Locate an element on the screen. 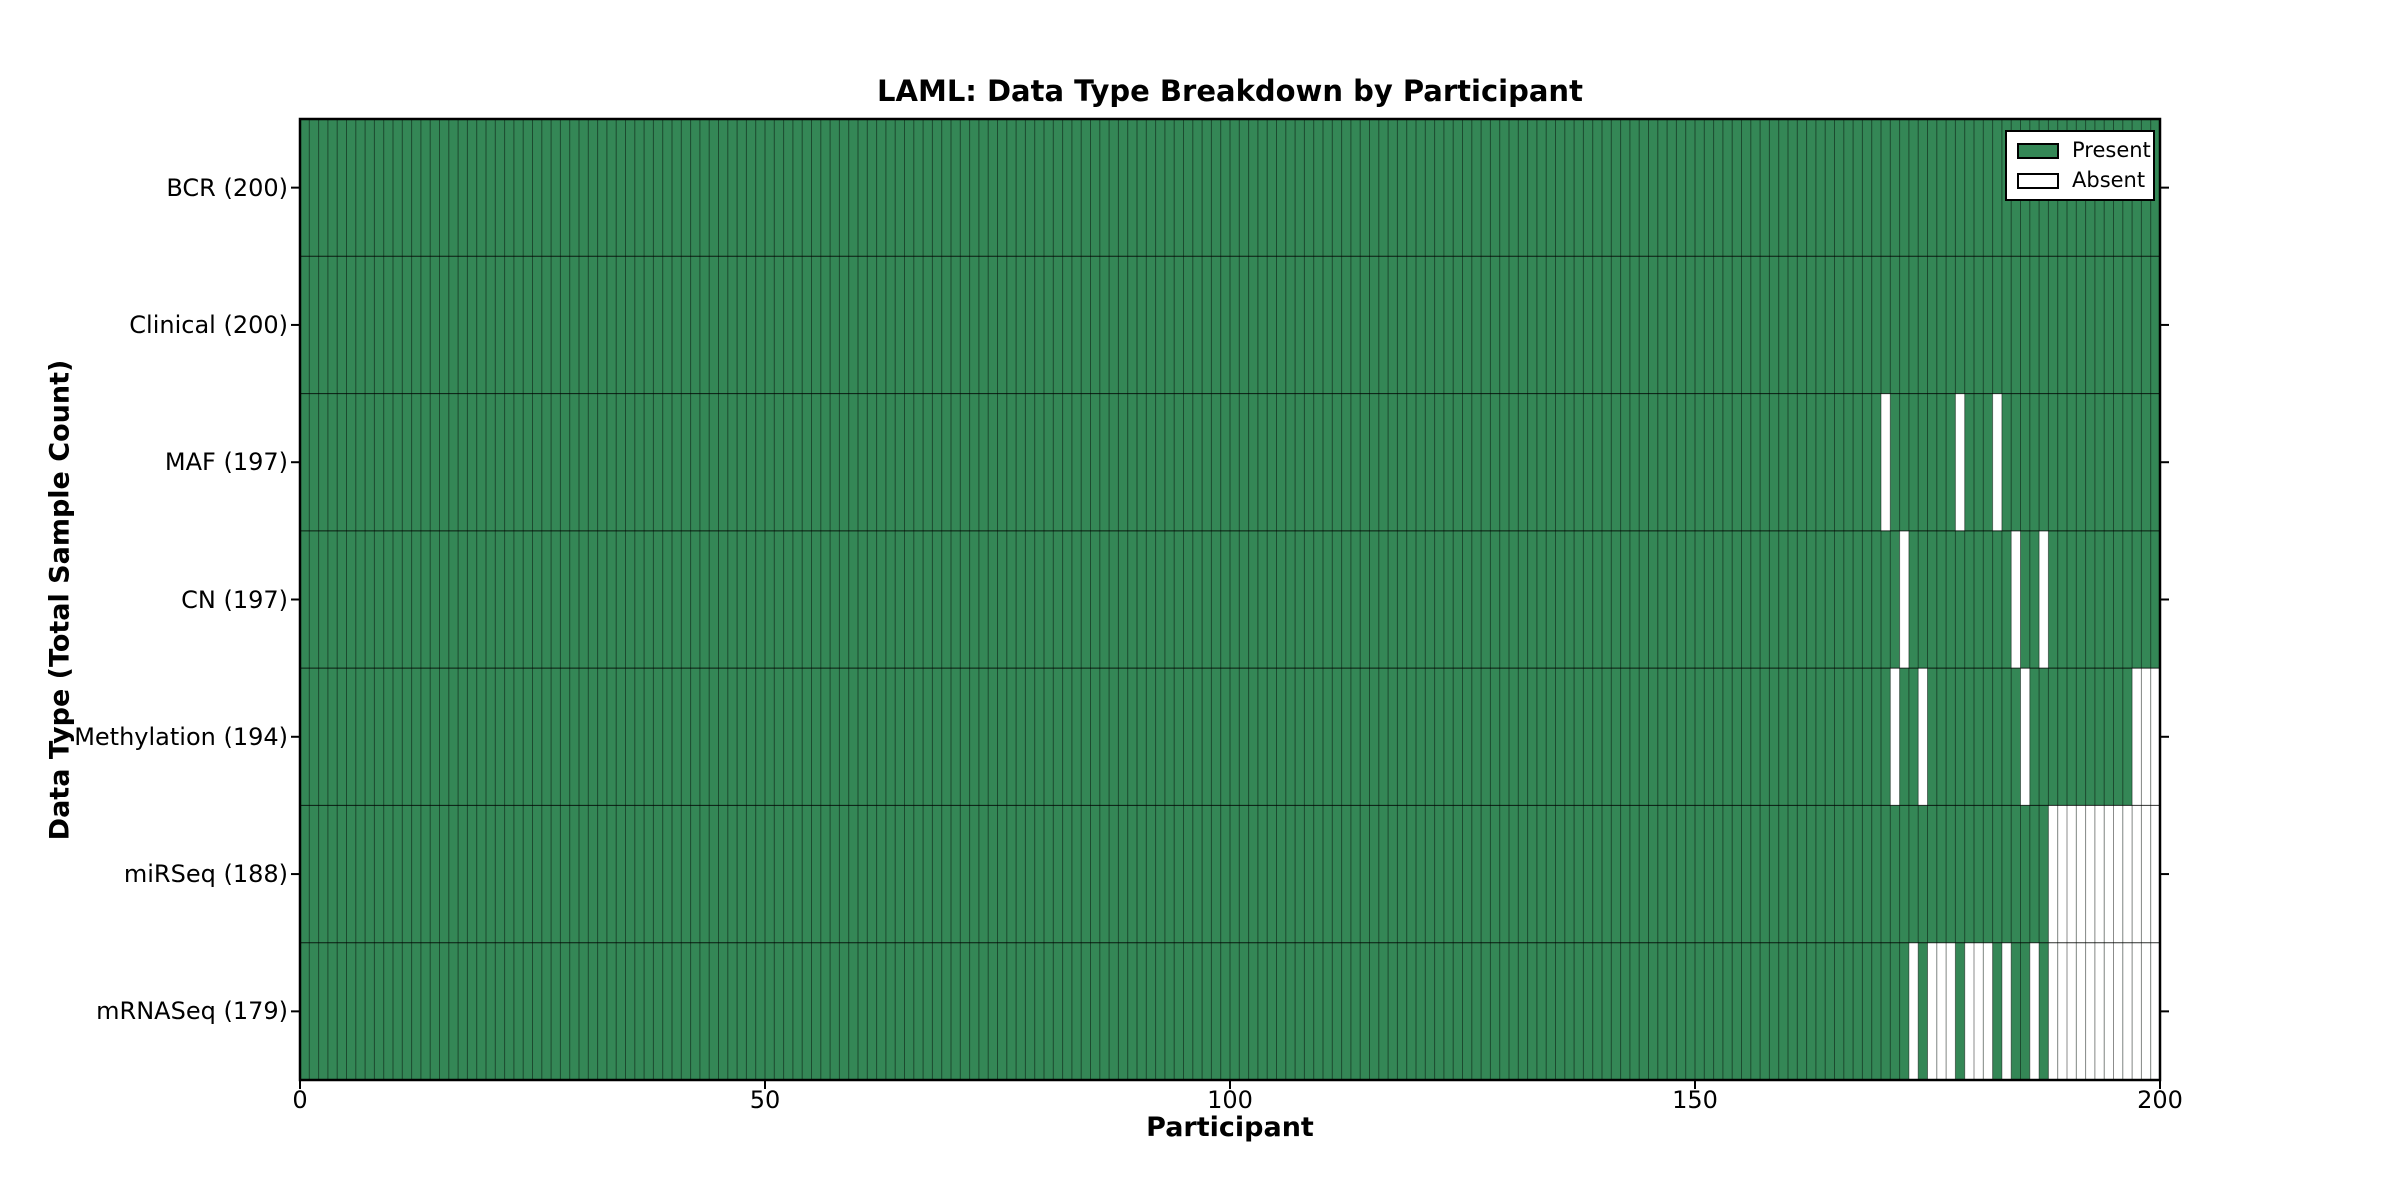 Image resolution: width=2400 pixels, height=1200 pixels. y-tick-label: miRSeq (188) is located at coordinates (205, 874).